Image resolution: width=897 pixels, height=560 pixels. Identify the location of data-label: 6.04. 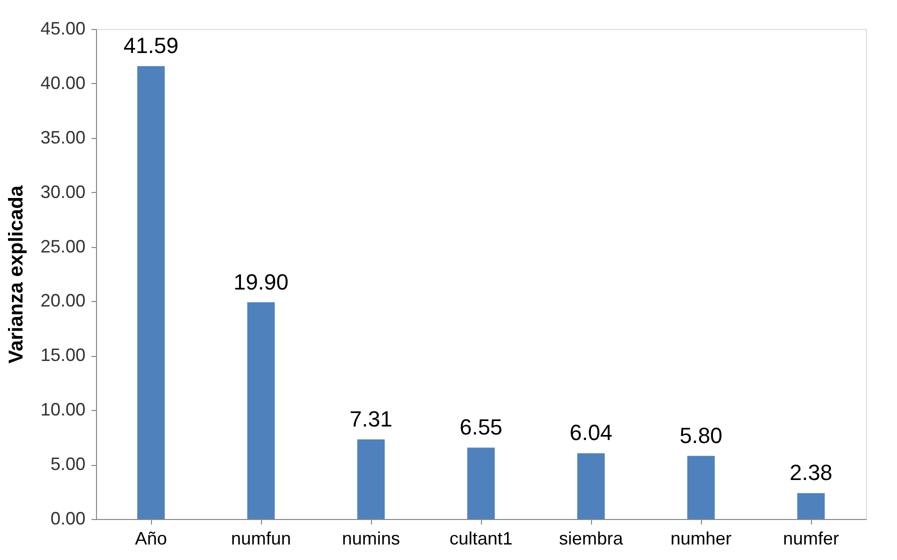
(591, 433).